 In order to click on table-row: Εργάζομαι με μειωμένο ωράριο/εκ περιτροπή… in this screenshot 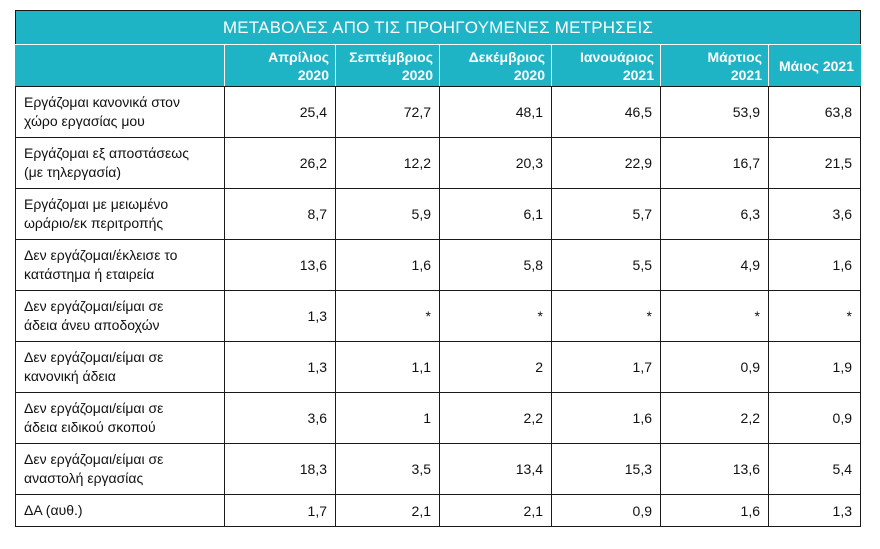, I will do `click(438, 214)`.